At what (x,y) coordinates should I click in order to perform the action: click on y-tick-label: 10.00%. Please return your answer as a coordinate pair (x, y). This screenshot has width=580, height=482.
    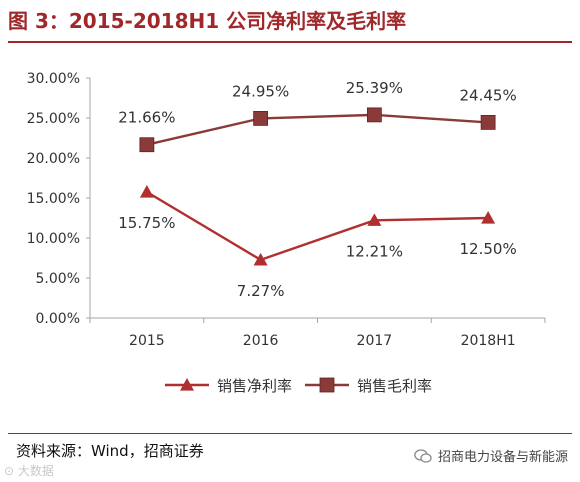
    Looking at the image, I should click on (53, 239).